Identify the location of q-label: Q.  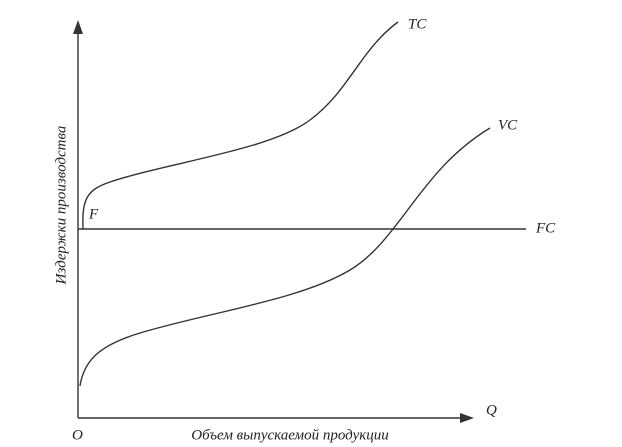
(491, 410).